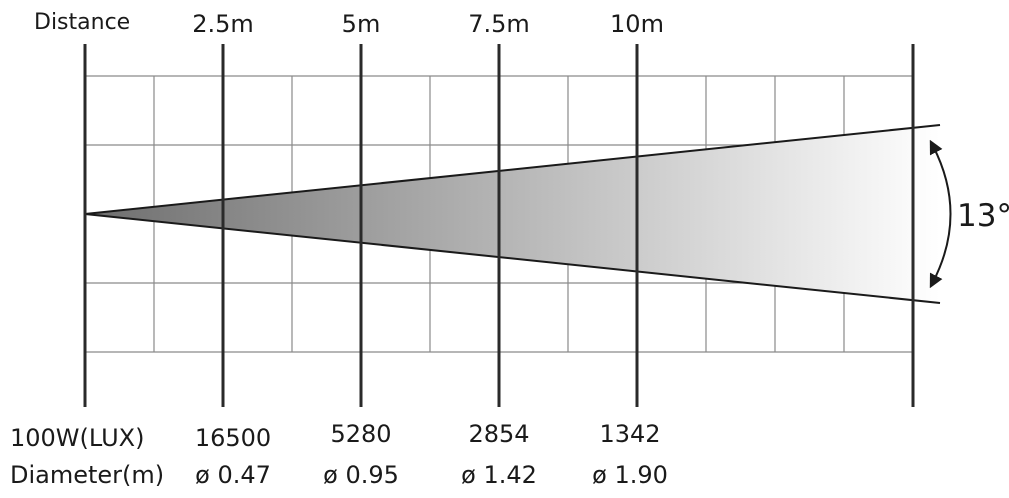 The width and height of the screenshot is (1009, 498). What do you see at coordinates (499, 24) in the screenshot?
I see `distance-label: 7.5m` at bounding box center [499, 24].